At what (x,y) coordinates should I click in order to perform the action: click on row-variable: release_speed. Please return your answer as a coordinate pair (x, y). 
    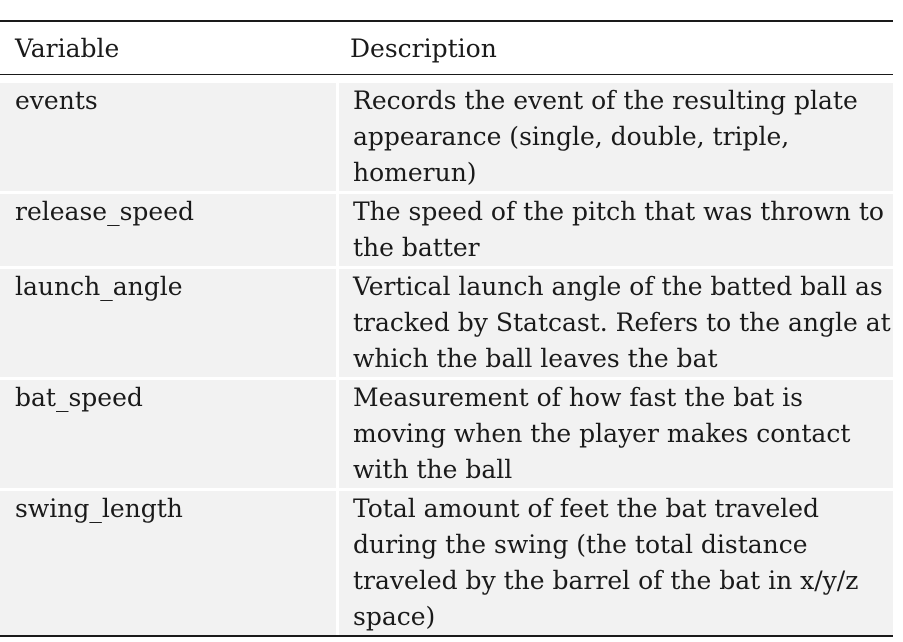
    Looking at the image, I should click on (104, 211).